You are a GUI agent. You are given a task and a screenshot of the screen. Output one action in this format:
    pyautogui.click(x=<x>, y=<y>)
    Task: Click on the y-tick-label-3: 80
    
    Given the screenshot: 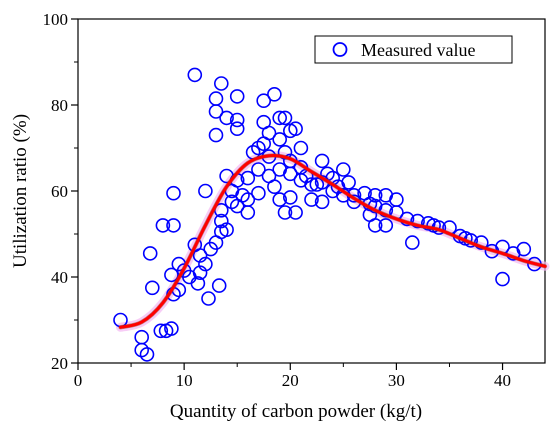 What is the action you would take?
    pyautogui.click(x=59, y=105)
    